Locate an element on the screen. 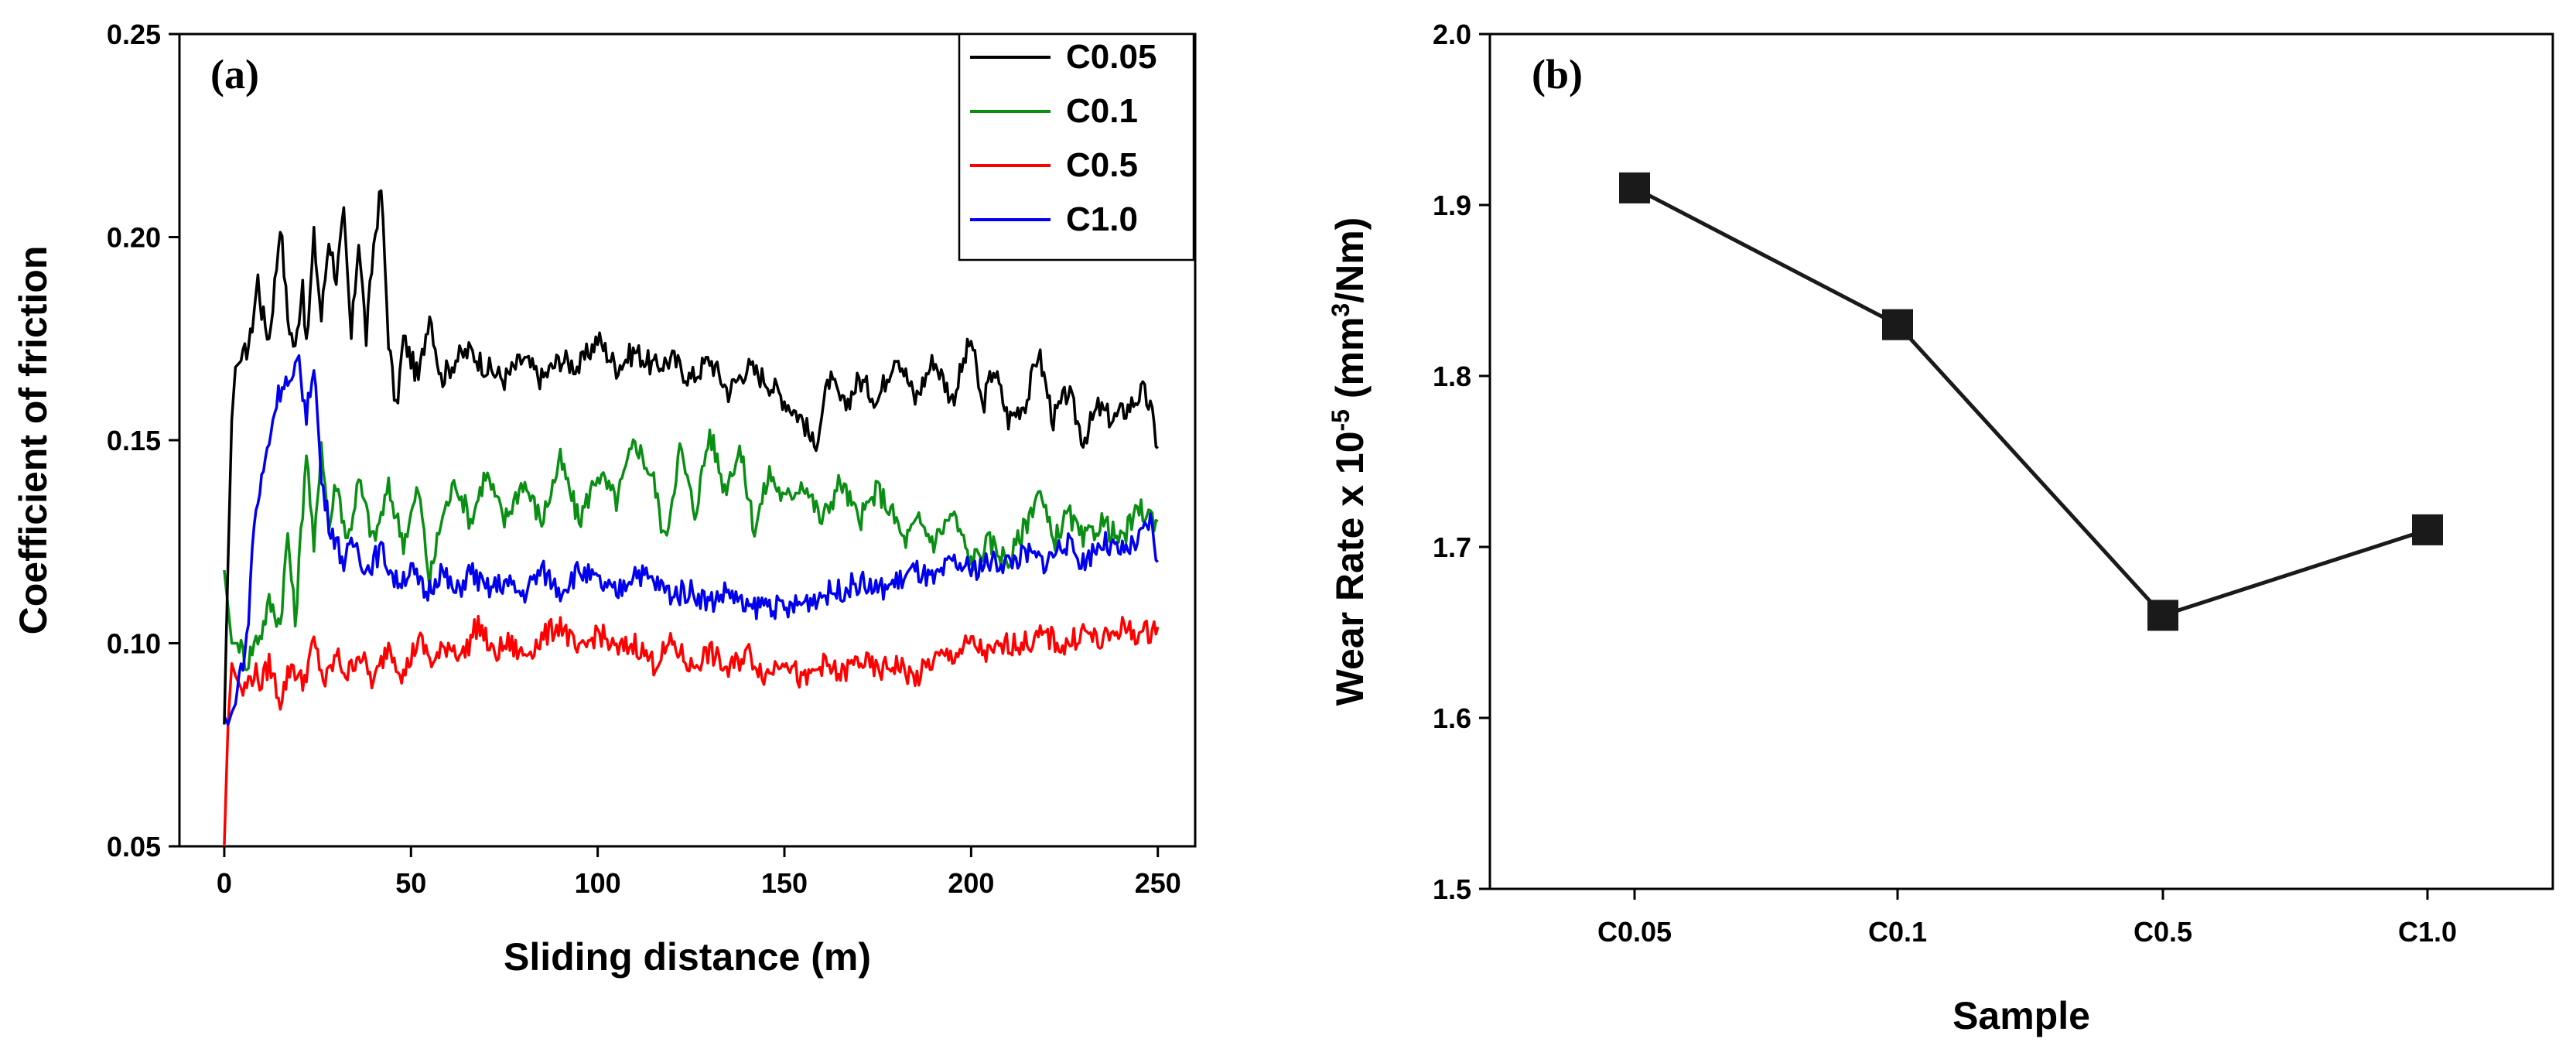 The width and height of the screenshot is (2576, 1049). panel-a-series-line-c10 is located at coordinates (691, 540).